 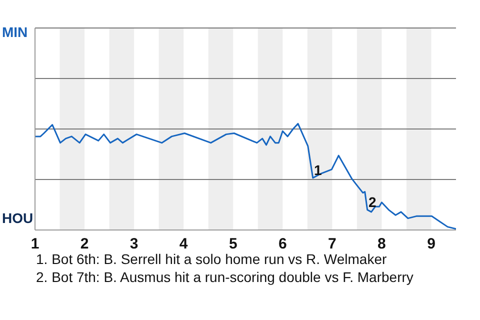 I want to click on text: HOU, so click(x=18, y=218).